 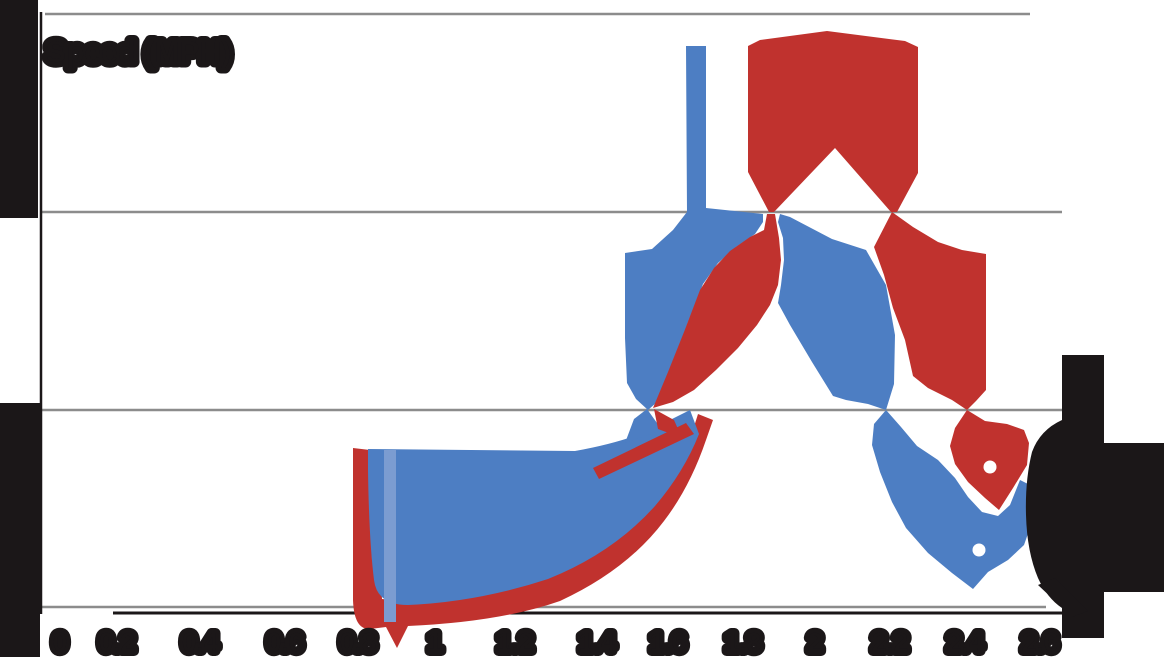 What do you see at coordinates (717, 311) in the screenshot?
I see `red-trace-crescent` at bounding box center [717, 311].